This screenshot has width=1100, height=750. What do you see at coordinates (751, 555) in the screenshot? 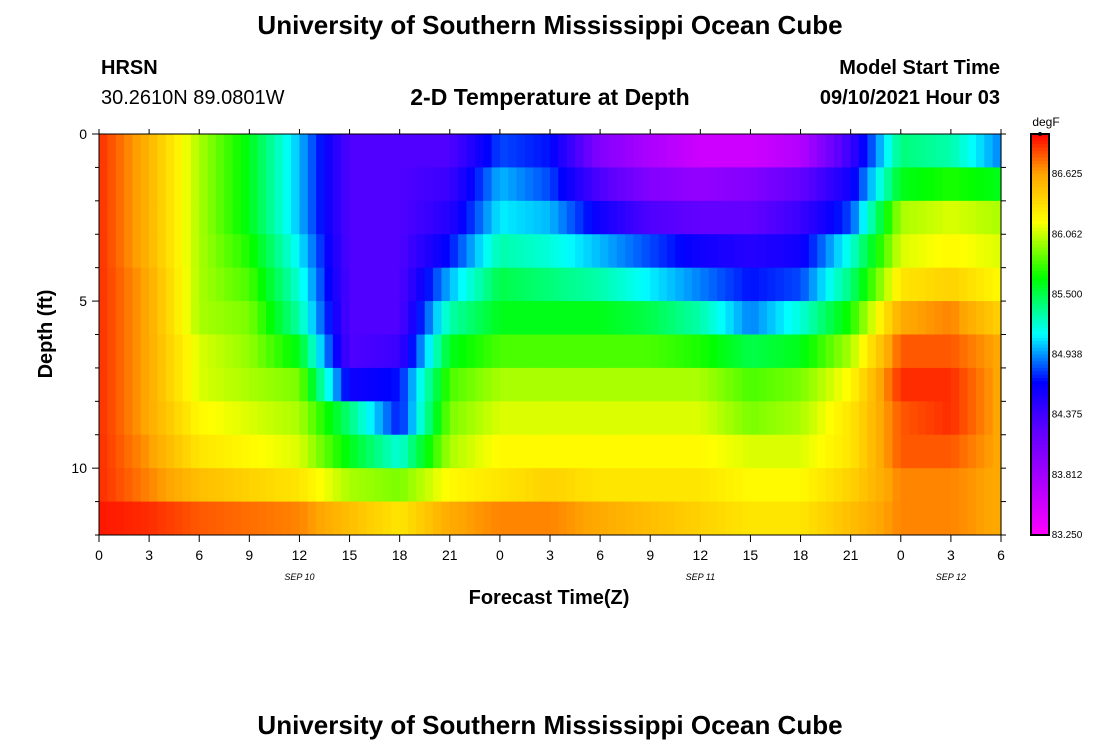
I see `x-tick-label: 15` at bounding box center [751, 555].